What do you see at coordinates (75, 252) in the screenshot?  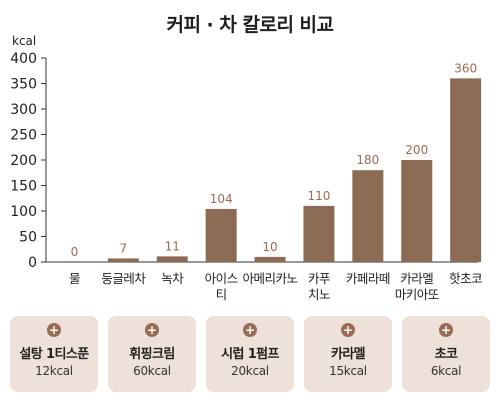 I see `data-label: 0` at bounding box center [75, 252].